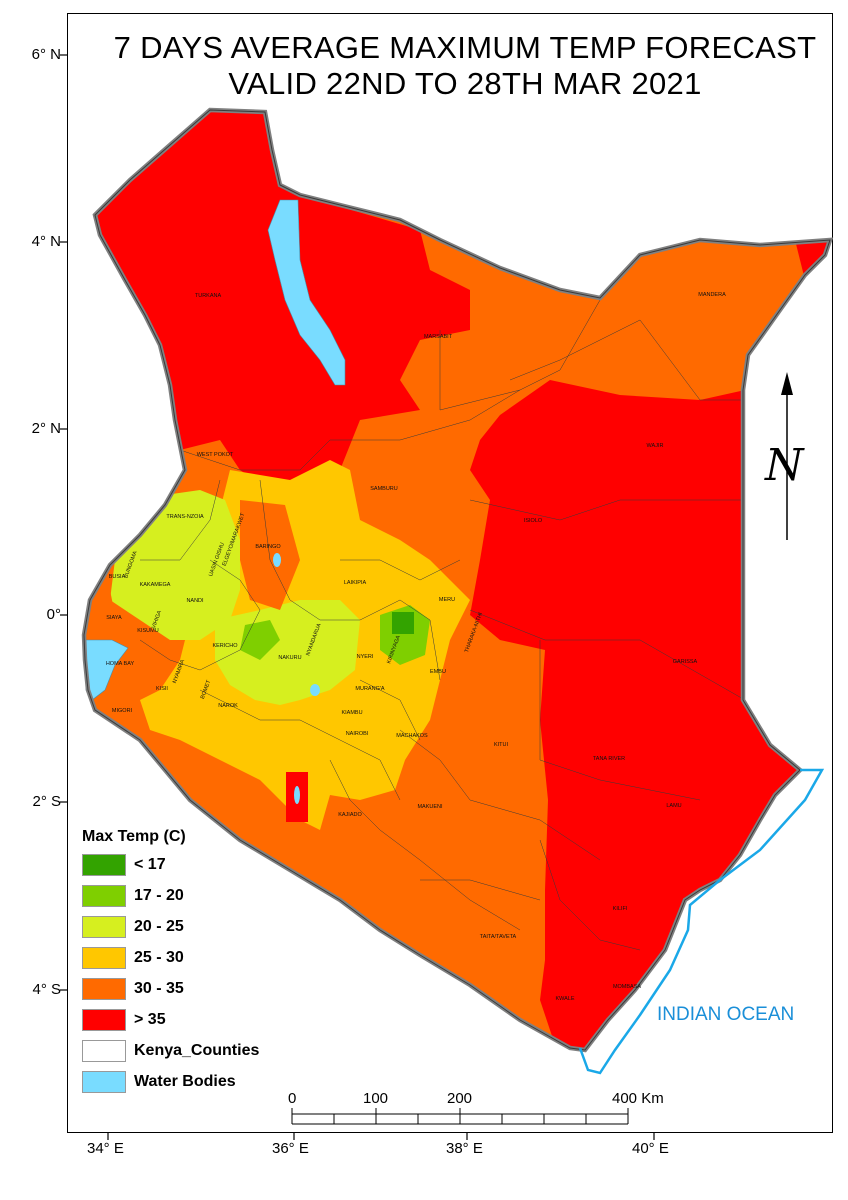 Image resolution: width=848 pixels, height=1200 pixels. What do you see at coordinates (438, 672) in the screenshot?
I see `county-label: EMBU` at bounding box center [438, 672].